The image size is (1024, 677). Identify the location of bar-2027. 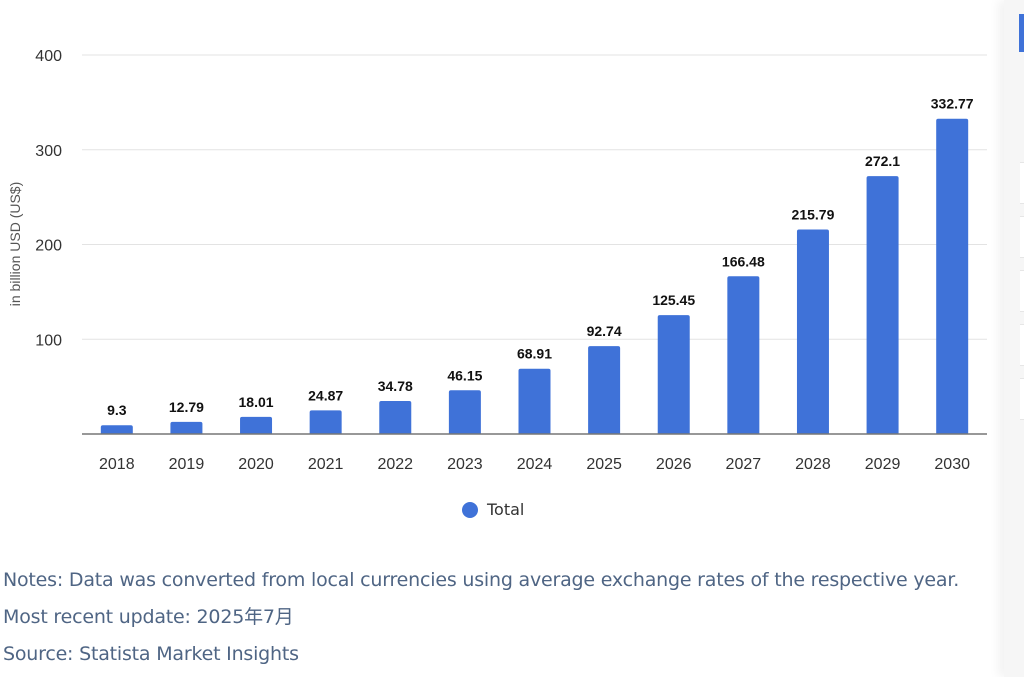
(743, 355).